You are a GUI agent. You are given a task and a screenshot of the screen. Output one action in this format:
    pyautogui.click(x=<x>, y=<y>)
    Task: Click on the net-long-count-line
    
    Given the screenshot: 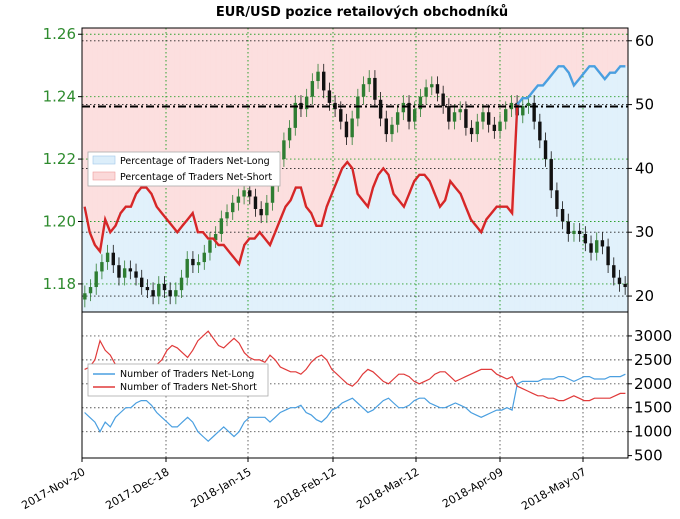 What is the action you would take?
    pyautogui.click(x=355, y=408)
    